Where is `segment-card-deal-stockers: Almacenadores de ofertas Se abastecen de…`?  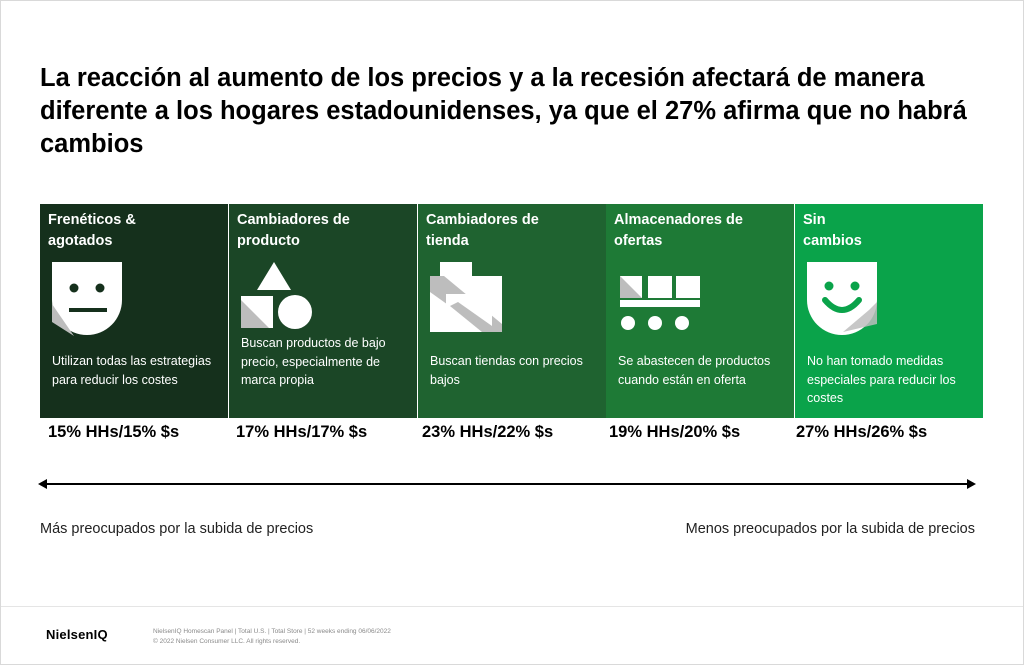 segment-card-deal-stockers: Almacenadores de ofertas Se abastecen de… is located at coordinates (700, 311).